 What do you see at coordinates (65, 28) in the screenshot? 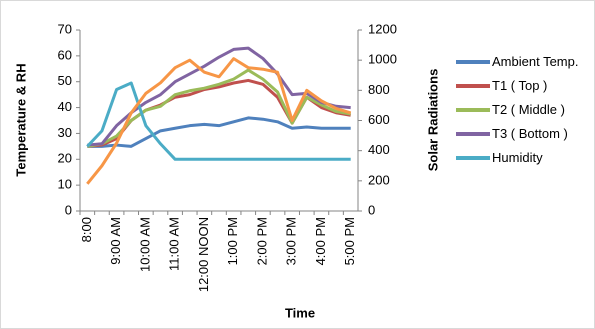
I see `y-tick-label: 70` at bounding box center [65, 28].